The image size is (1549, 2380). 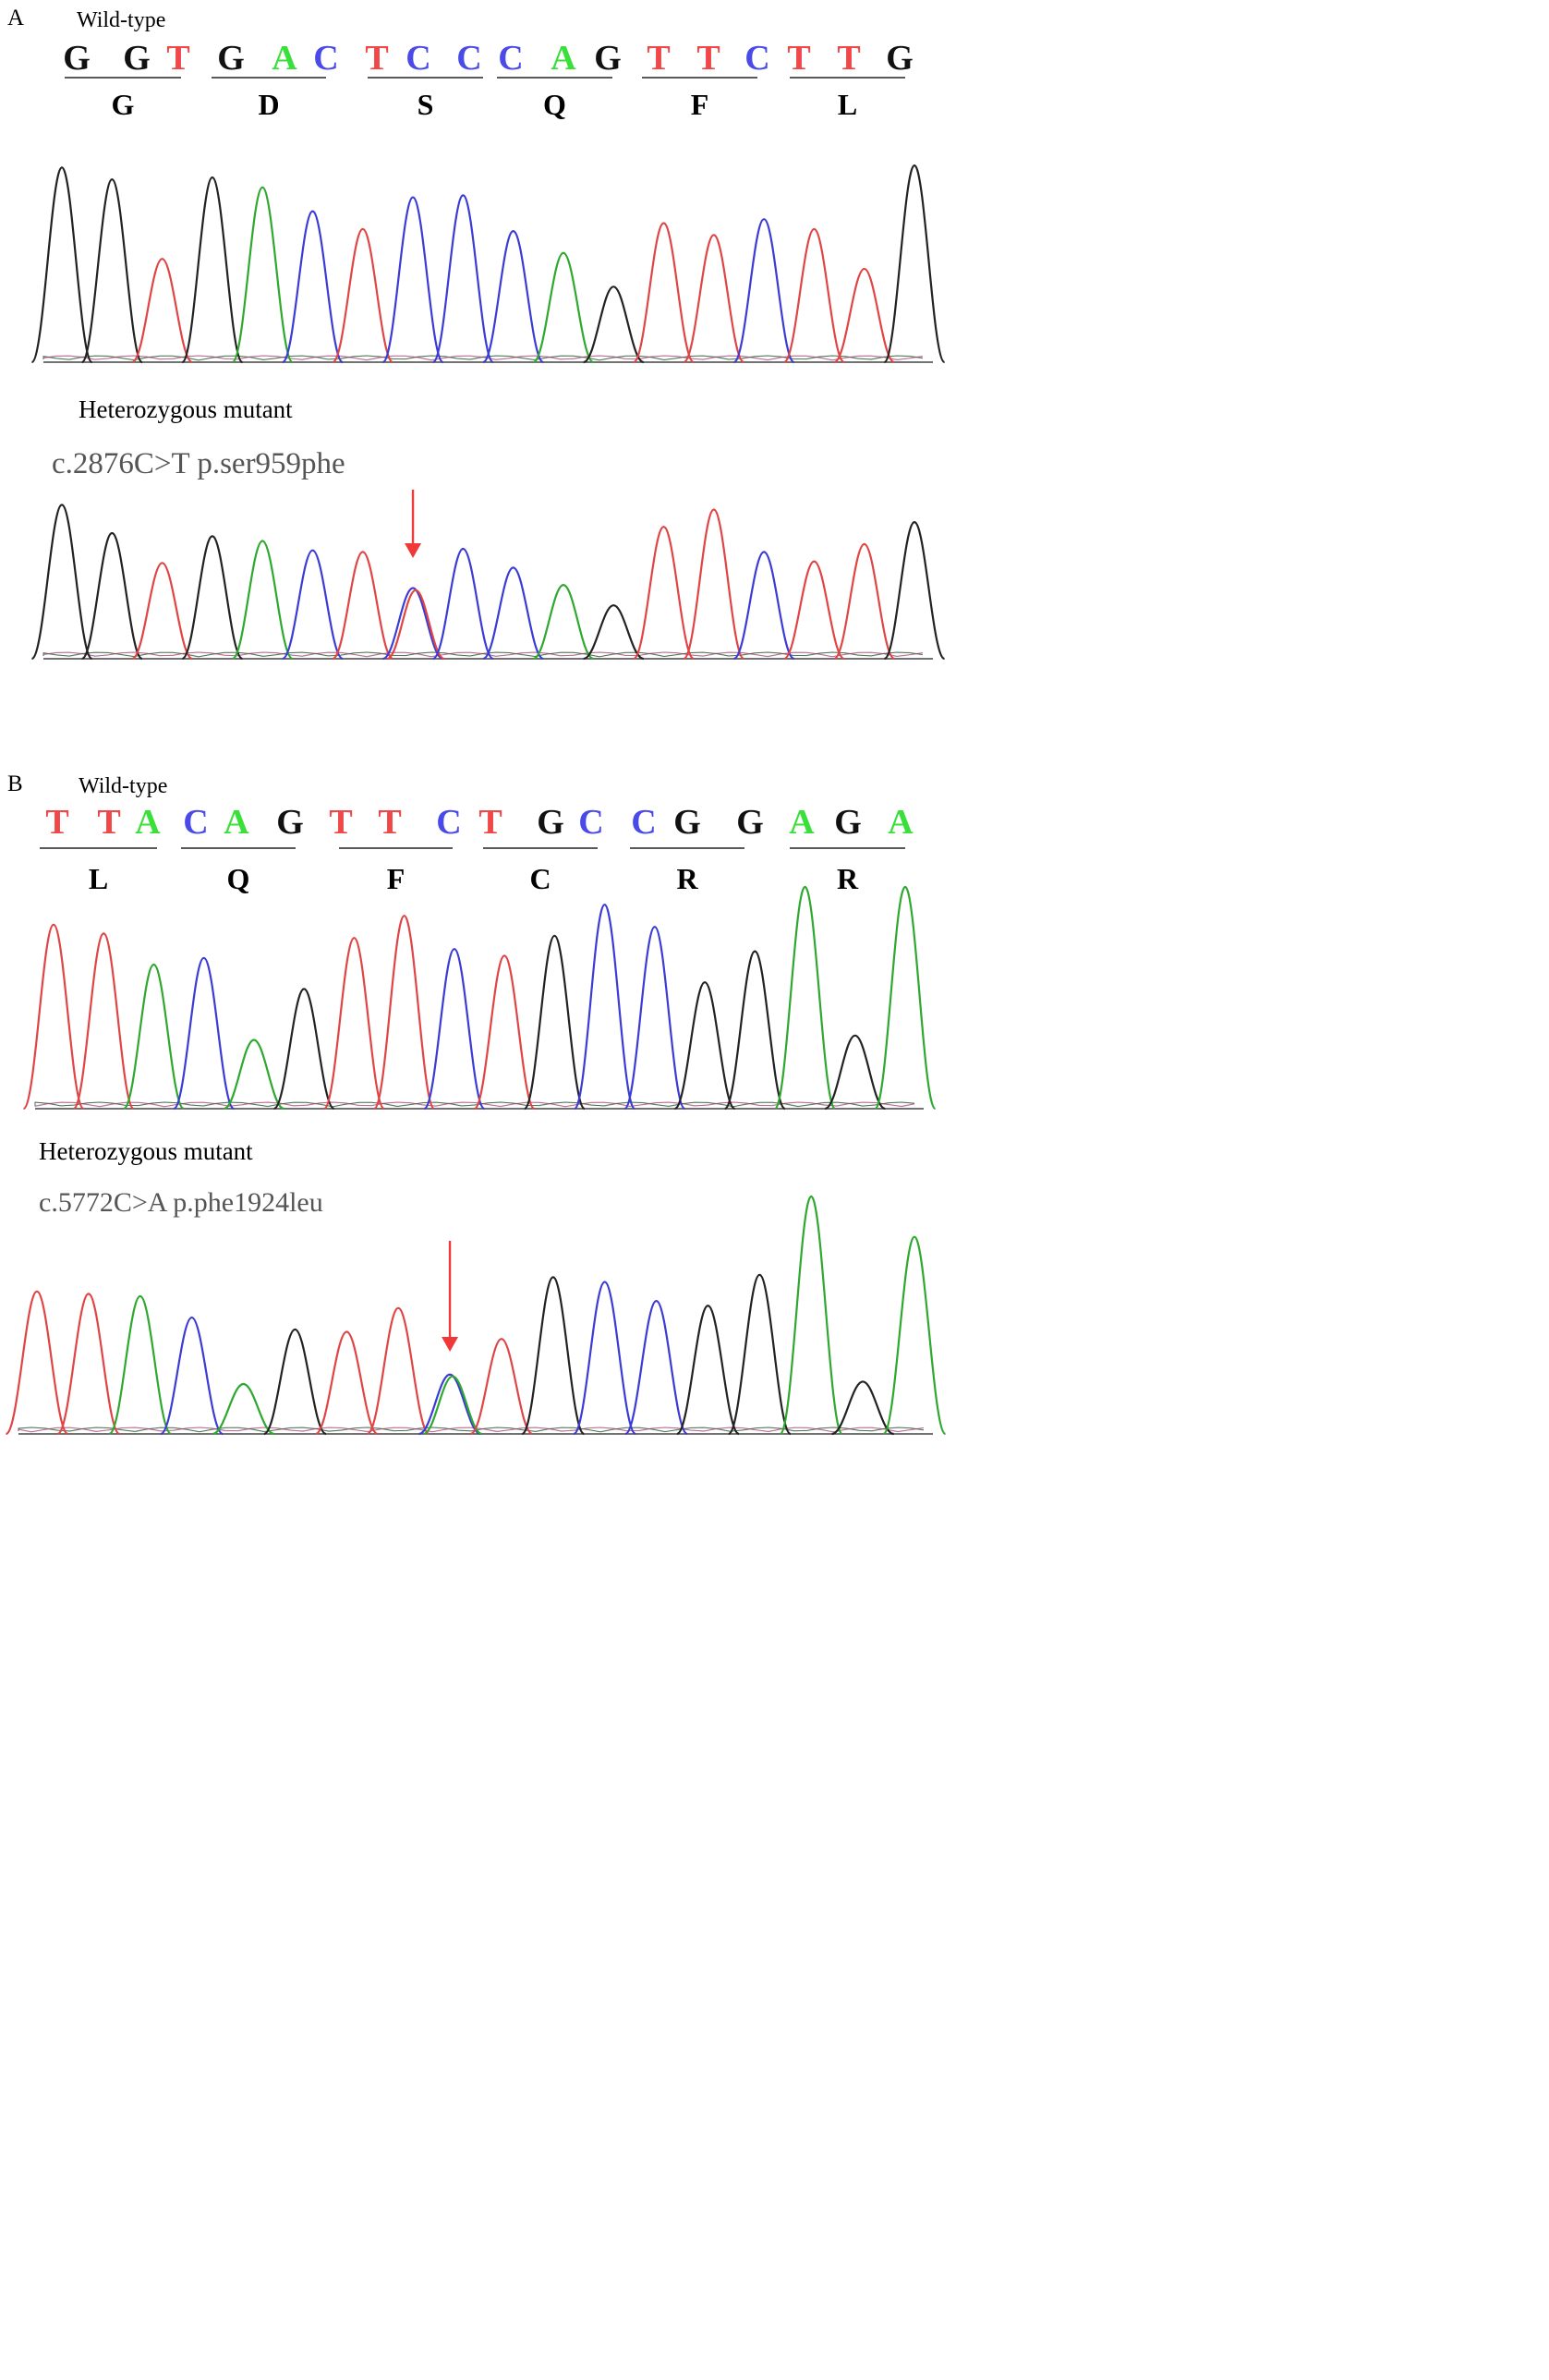 What do you see at coordinates (415, 625) in the screenshot?
I see `overlapping-peak` at bounding box center [415, 625].